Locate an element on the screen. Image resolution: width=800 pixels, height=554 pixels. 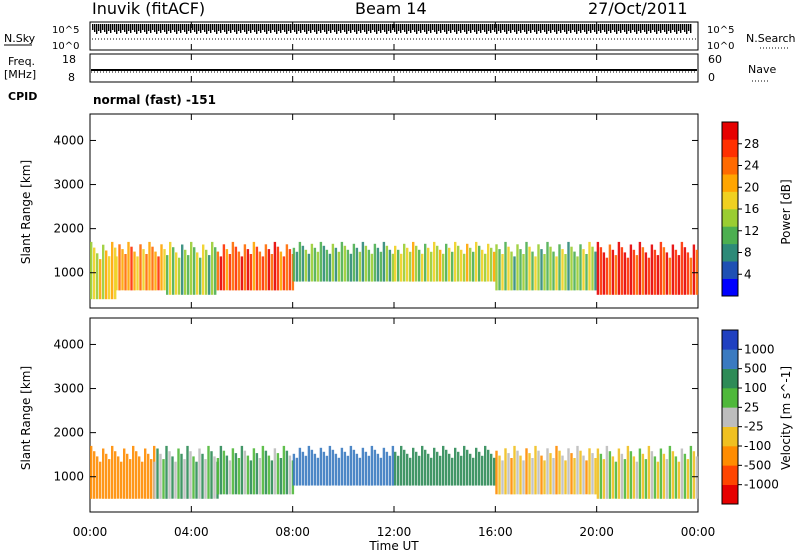
colorbar-tick-label: -25 is located at coordinates (754, 427).